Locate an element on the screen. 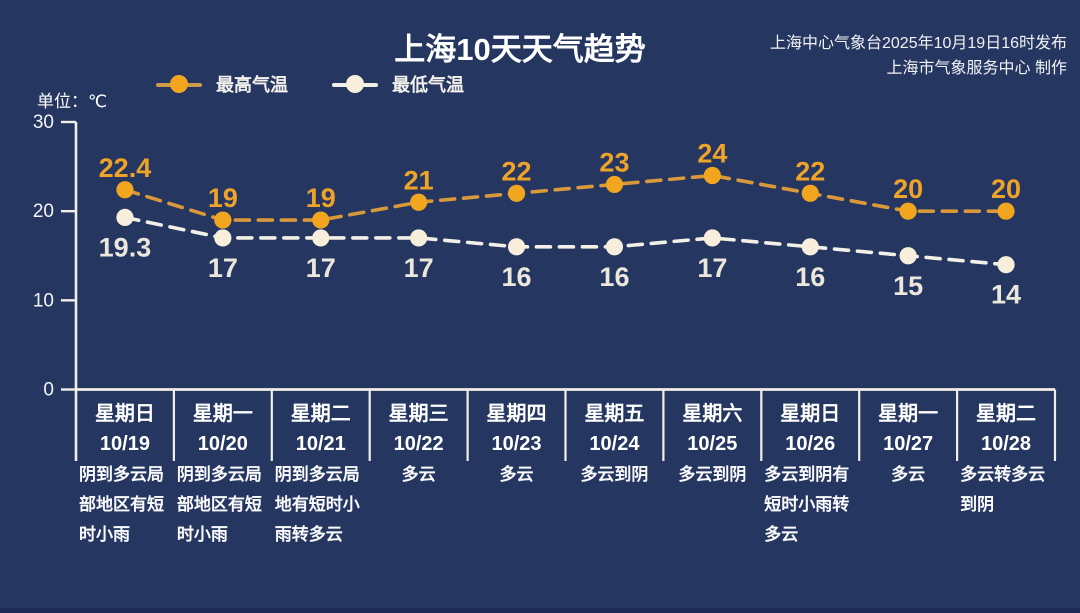 The height and width of the screenshot is (613, 1080). day-cell: 星期一 10/20 is located at coordinates (223, 427).